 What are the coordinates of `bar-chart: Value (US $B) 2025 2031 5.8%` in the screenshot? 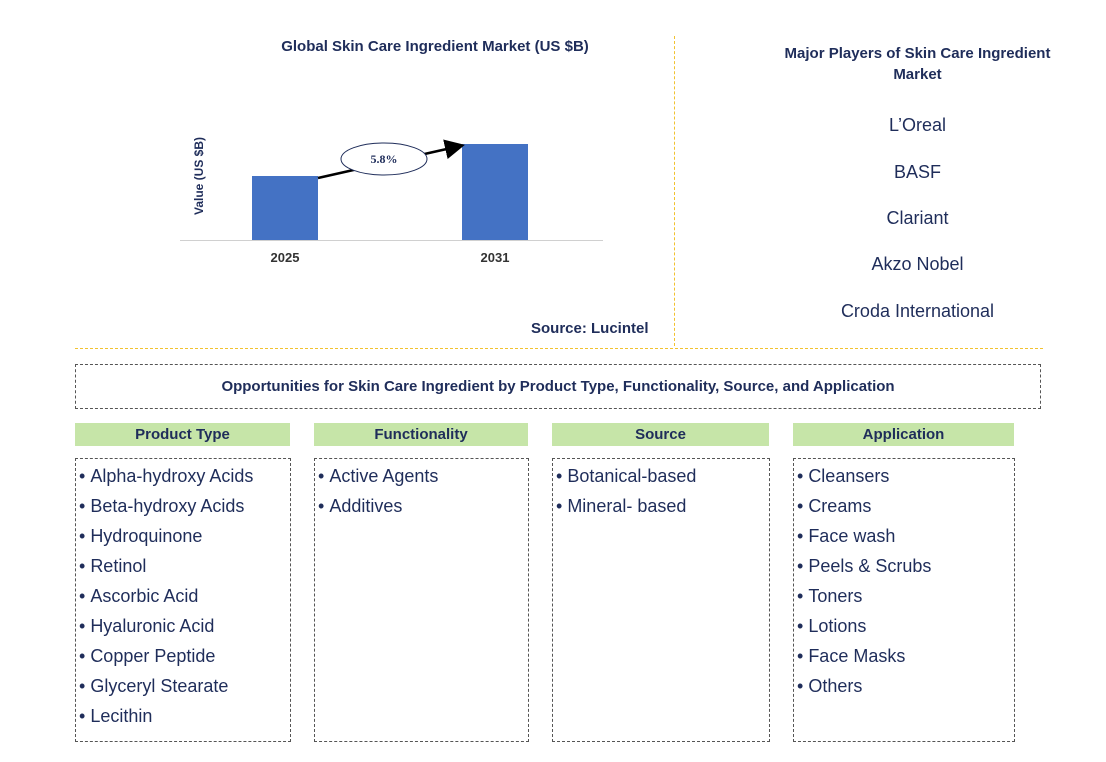 It's located at (391, 201).